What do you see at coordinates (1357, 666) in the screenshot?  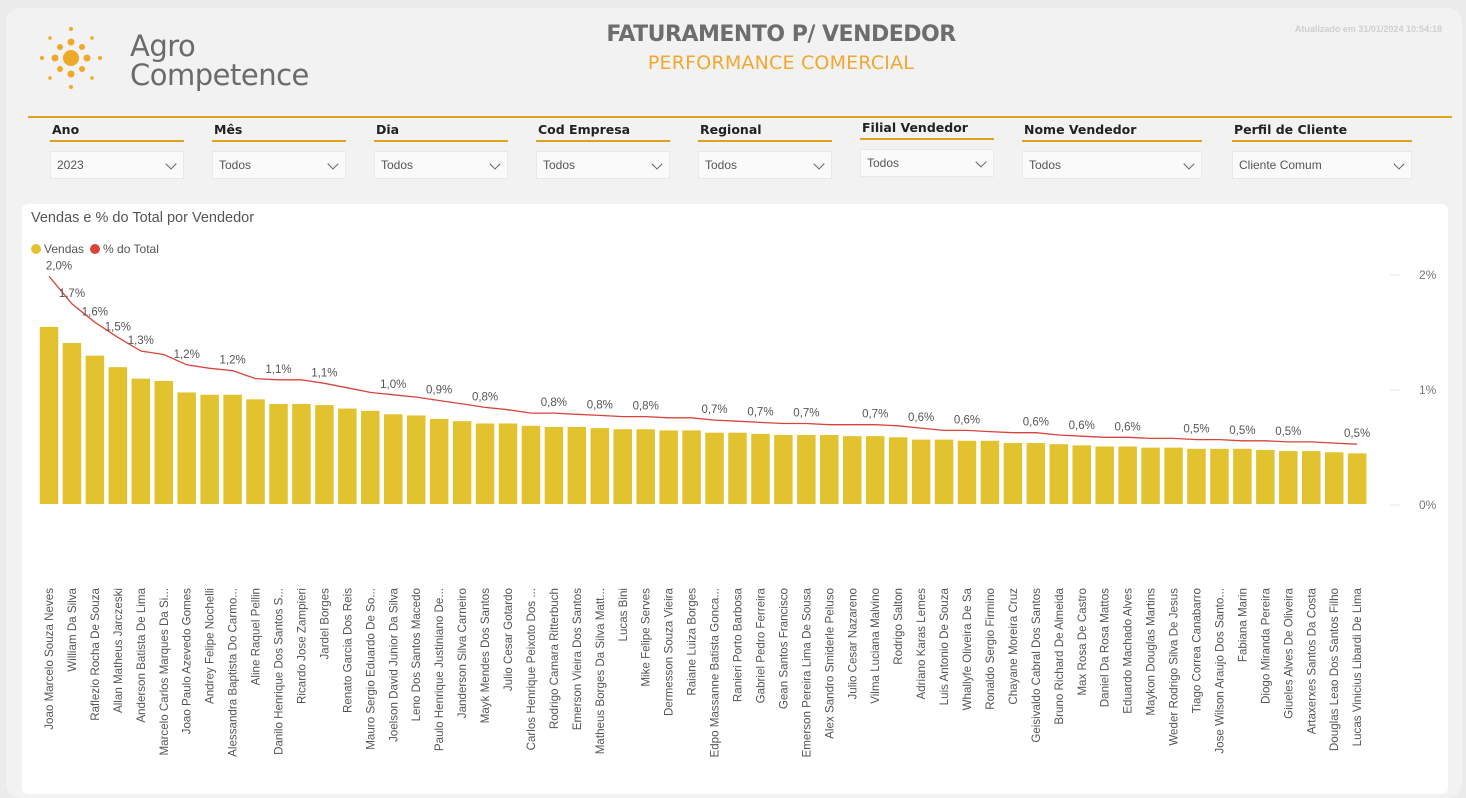 I see `x-tick-label: Lucas Vinicius Libardi De Lima` at bounding box center [1357, 666].